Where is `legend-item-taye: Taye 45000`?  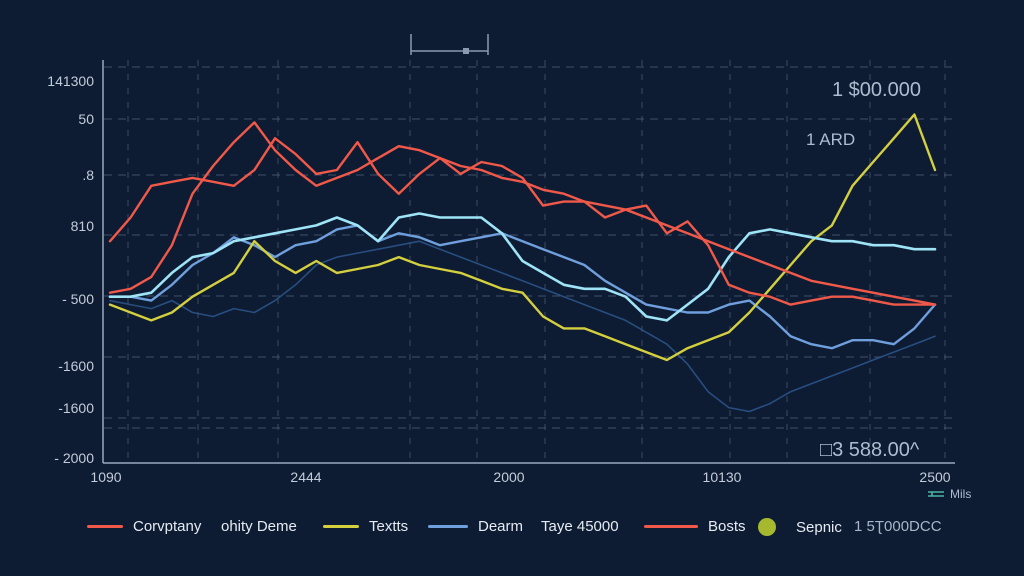
legend-item-taye: Taye 45000 is located at coordinates (580, 526).